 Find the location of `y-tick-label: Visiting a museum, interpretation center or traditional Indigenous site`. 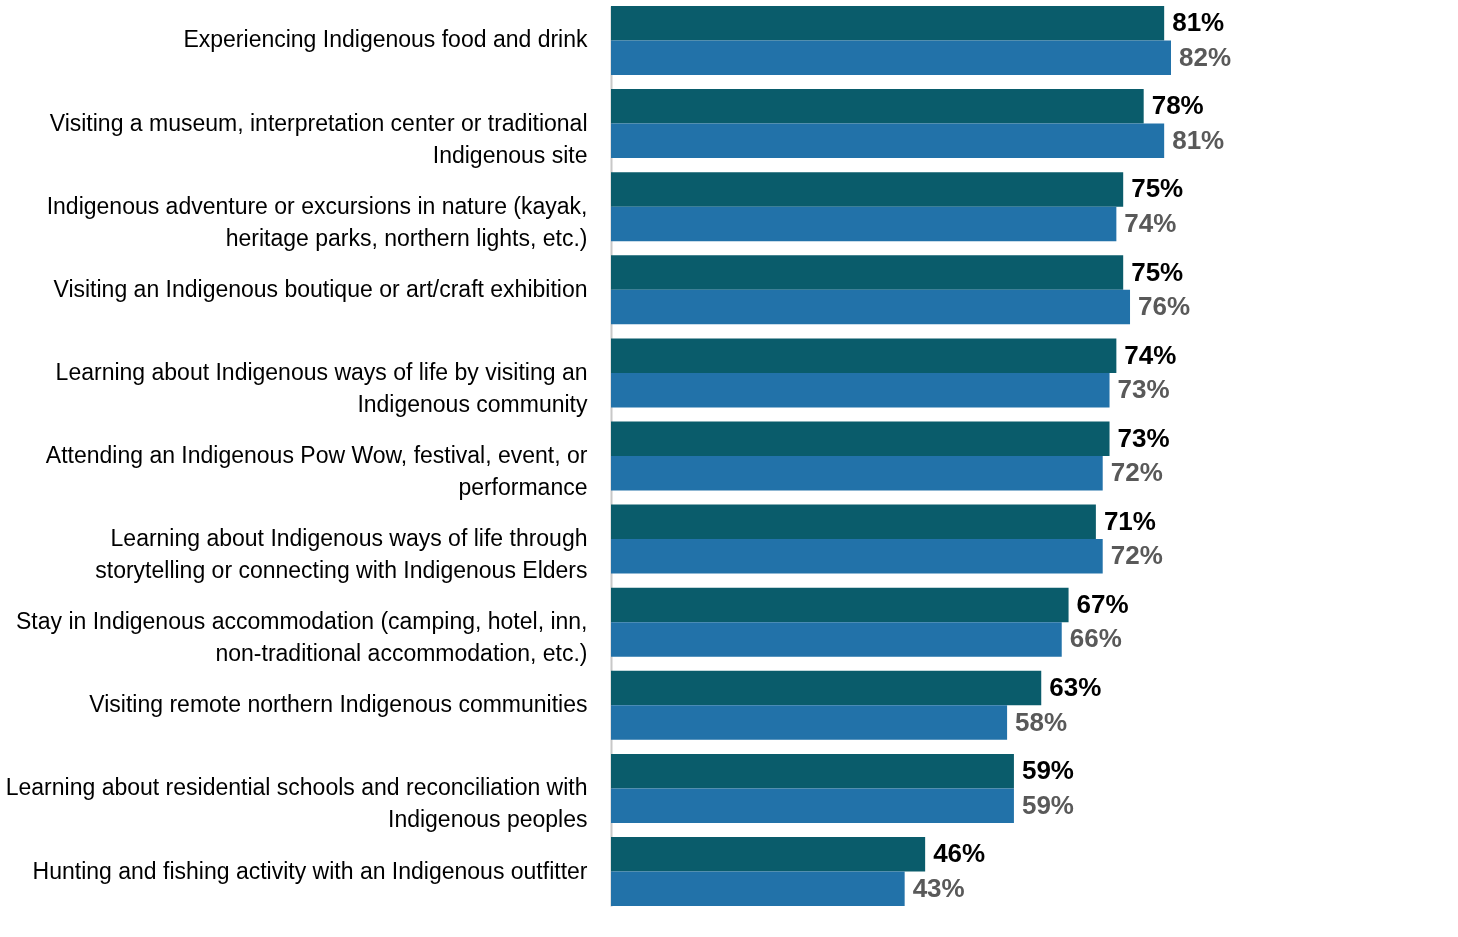

y-tick-label: Visiting a museum, interpretation center or traditional Indigenous site is located at coordinates (318, 138).